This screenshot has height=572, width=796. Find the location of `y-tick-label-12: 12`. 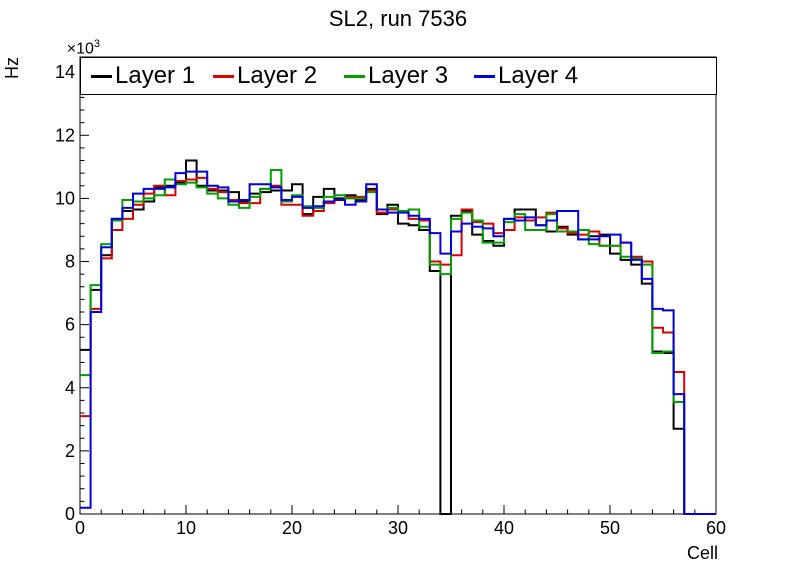

y-tick-label-12: 12 is located at coordinates (65, 135).